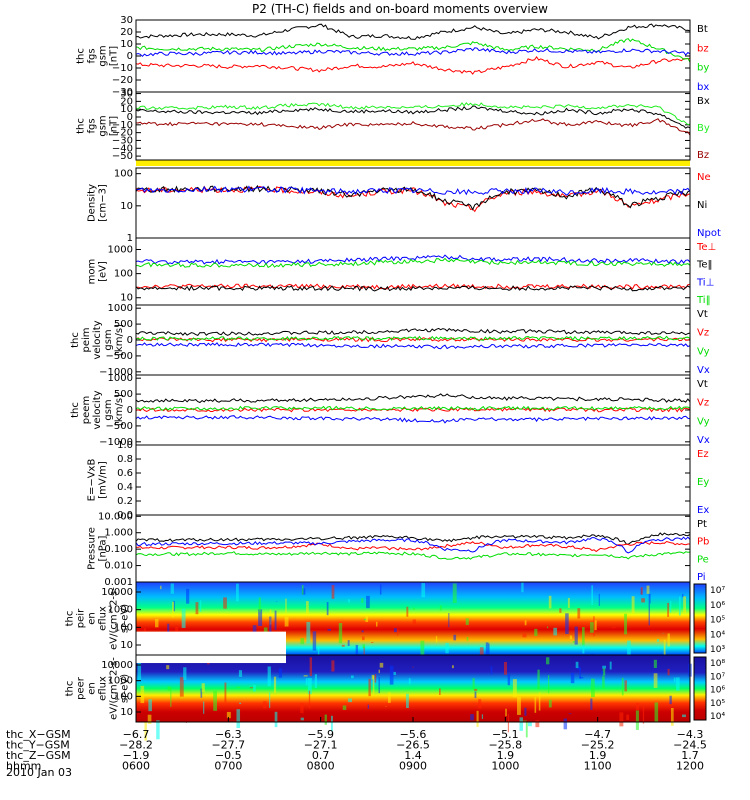 The height and width of the screenshot is (800, 750). Describe the element at coordinates (116, 372) in the screenshot. I see `panel-4-ytick: −1000` at that location.